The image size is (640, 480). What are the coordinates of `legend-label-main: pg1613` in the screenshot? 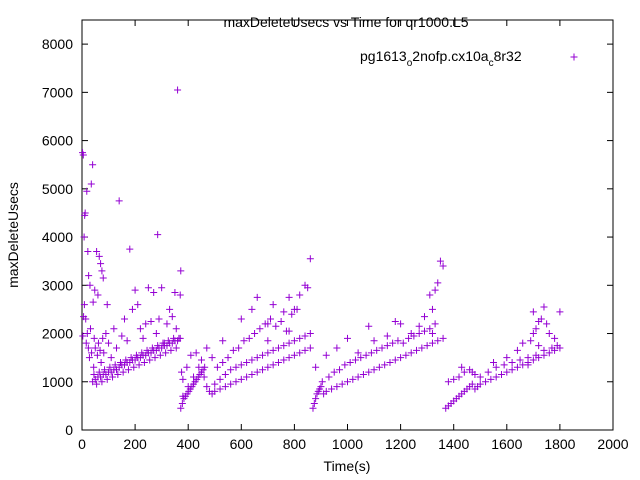 It's located at (383, 56).